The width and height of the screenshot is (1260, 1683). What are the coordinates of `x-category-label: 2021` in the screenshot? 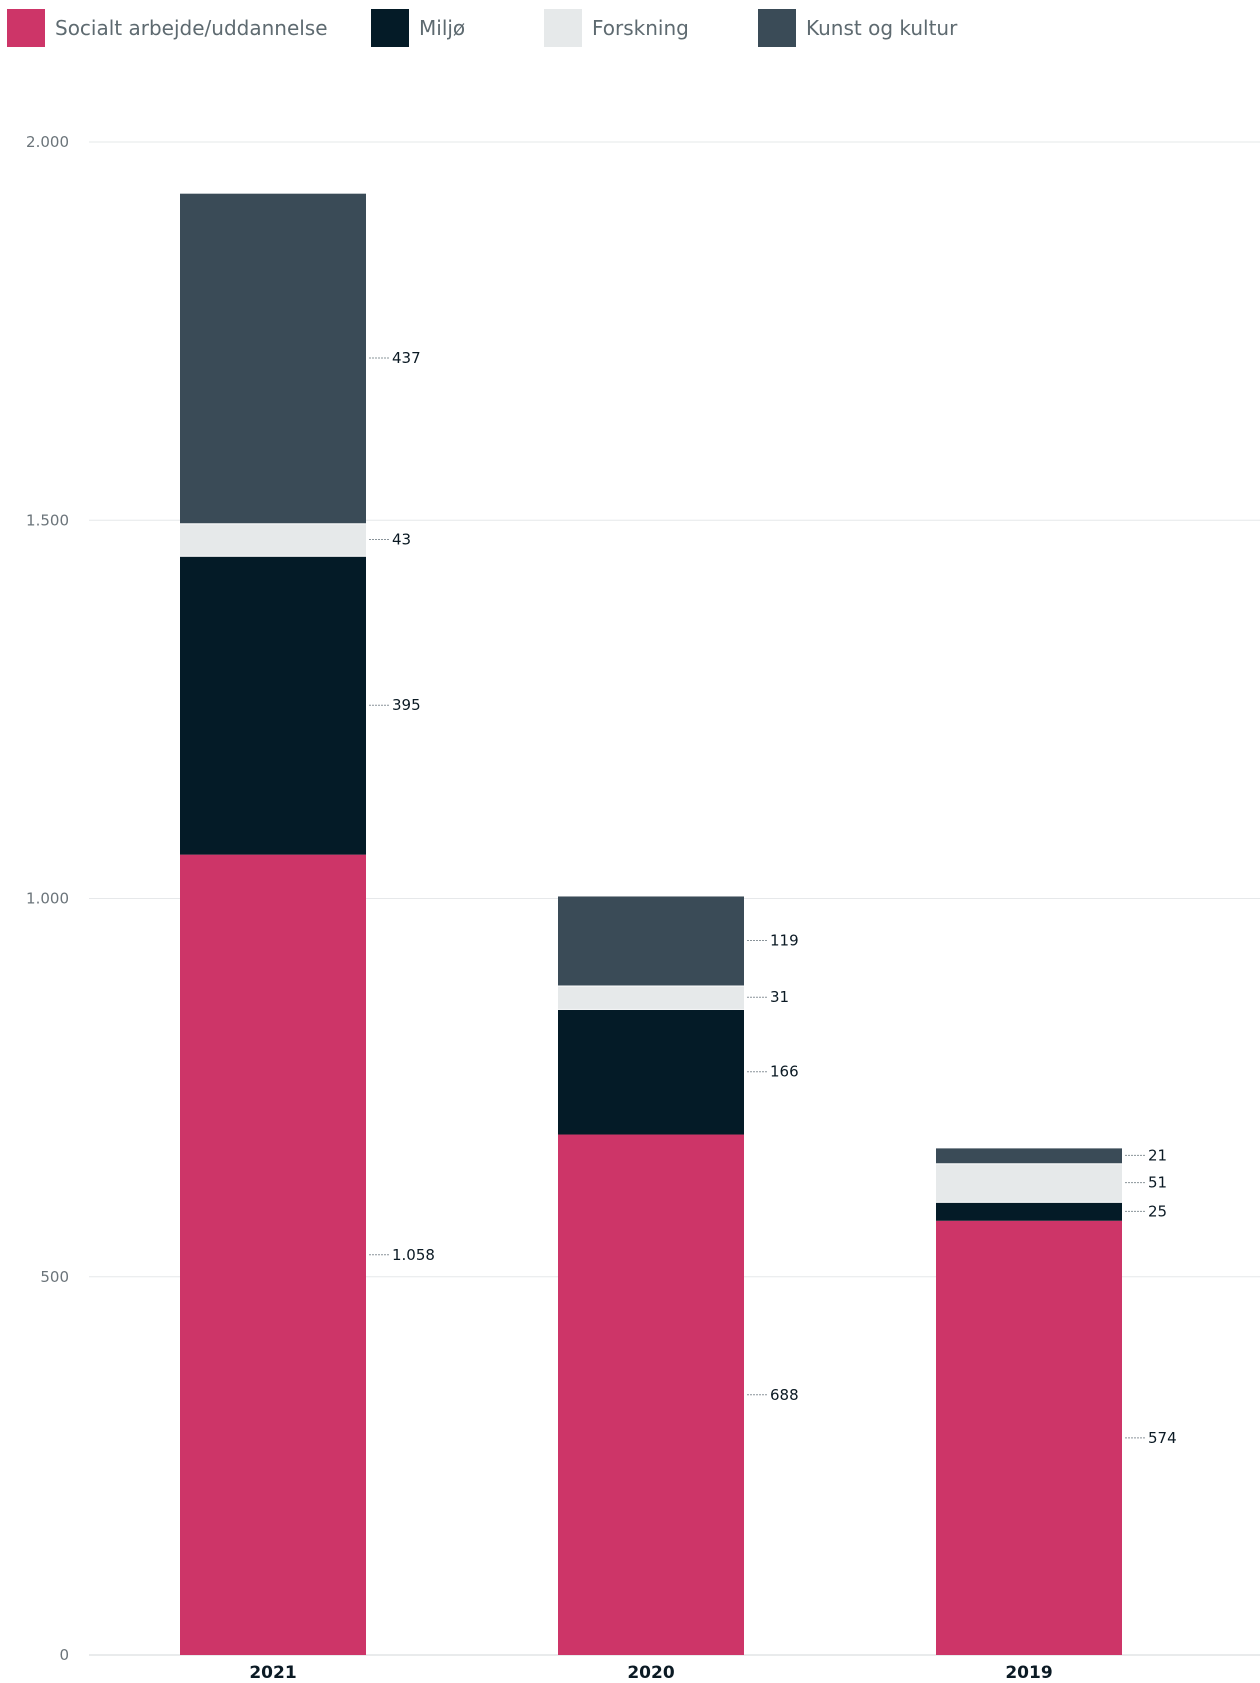 It's located at (272, 1673).